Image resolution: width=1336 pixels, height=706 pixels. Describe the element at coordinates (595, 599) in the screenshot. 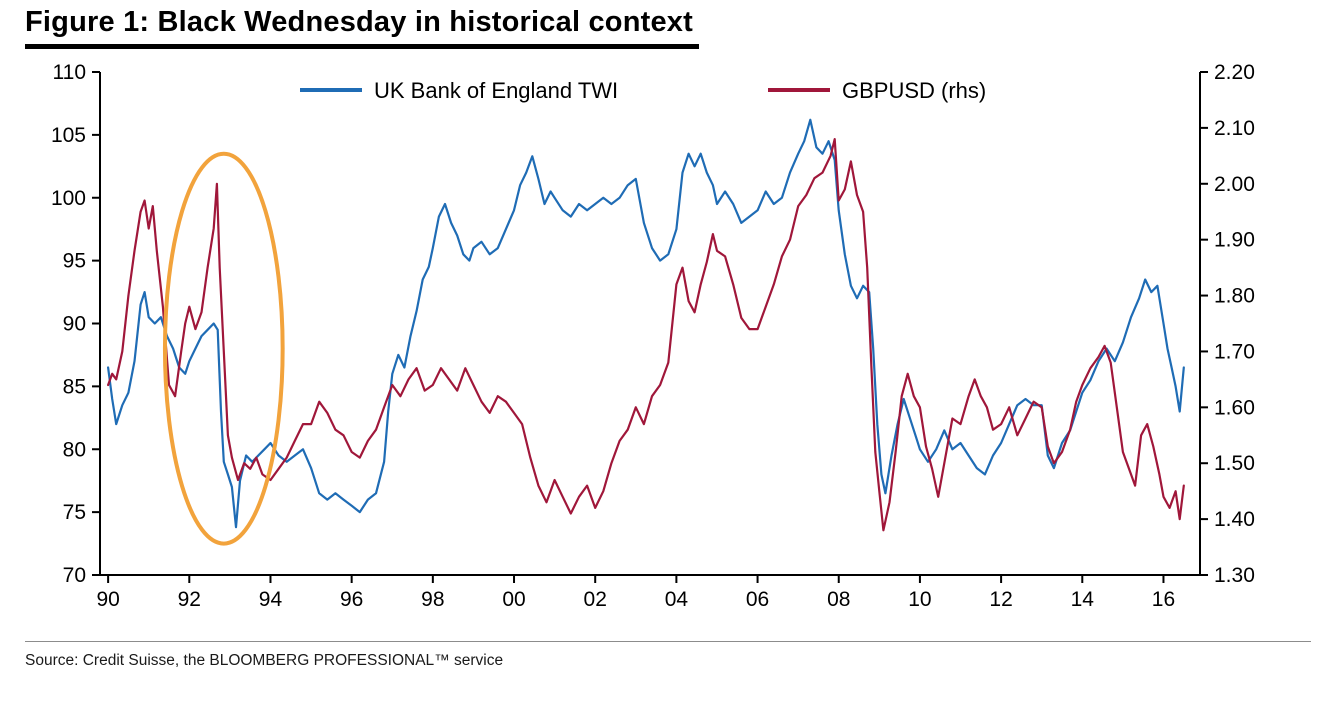

I see `x-tick-label: 02` at that location.